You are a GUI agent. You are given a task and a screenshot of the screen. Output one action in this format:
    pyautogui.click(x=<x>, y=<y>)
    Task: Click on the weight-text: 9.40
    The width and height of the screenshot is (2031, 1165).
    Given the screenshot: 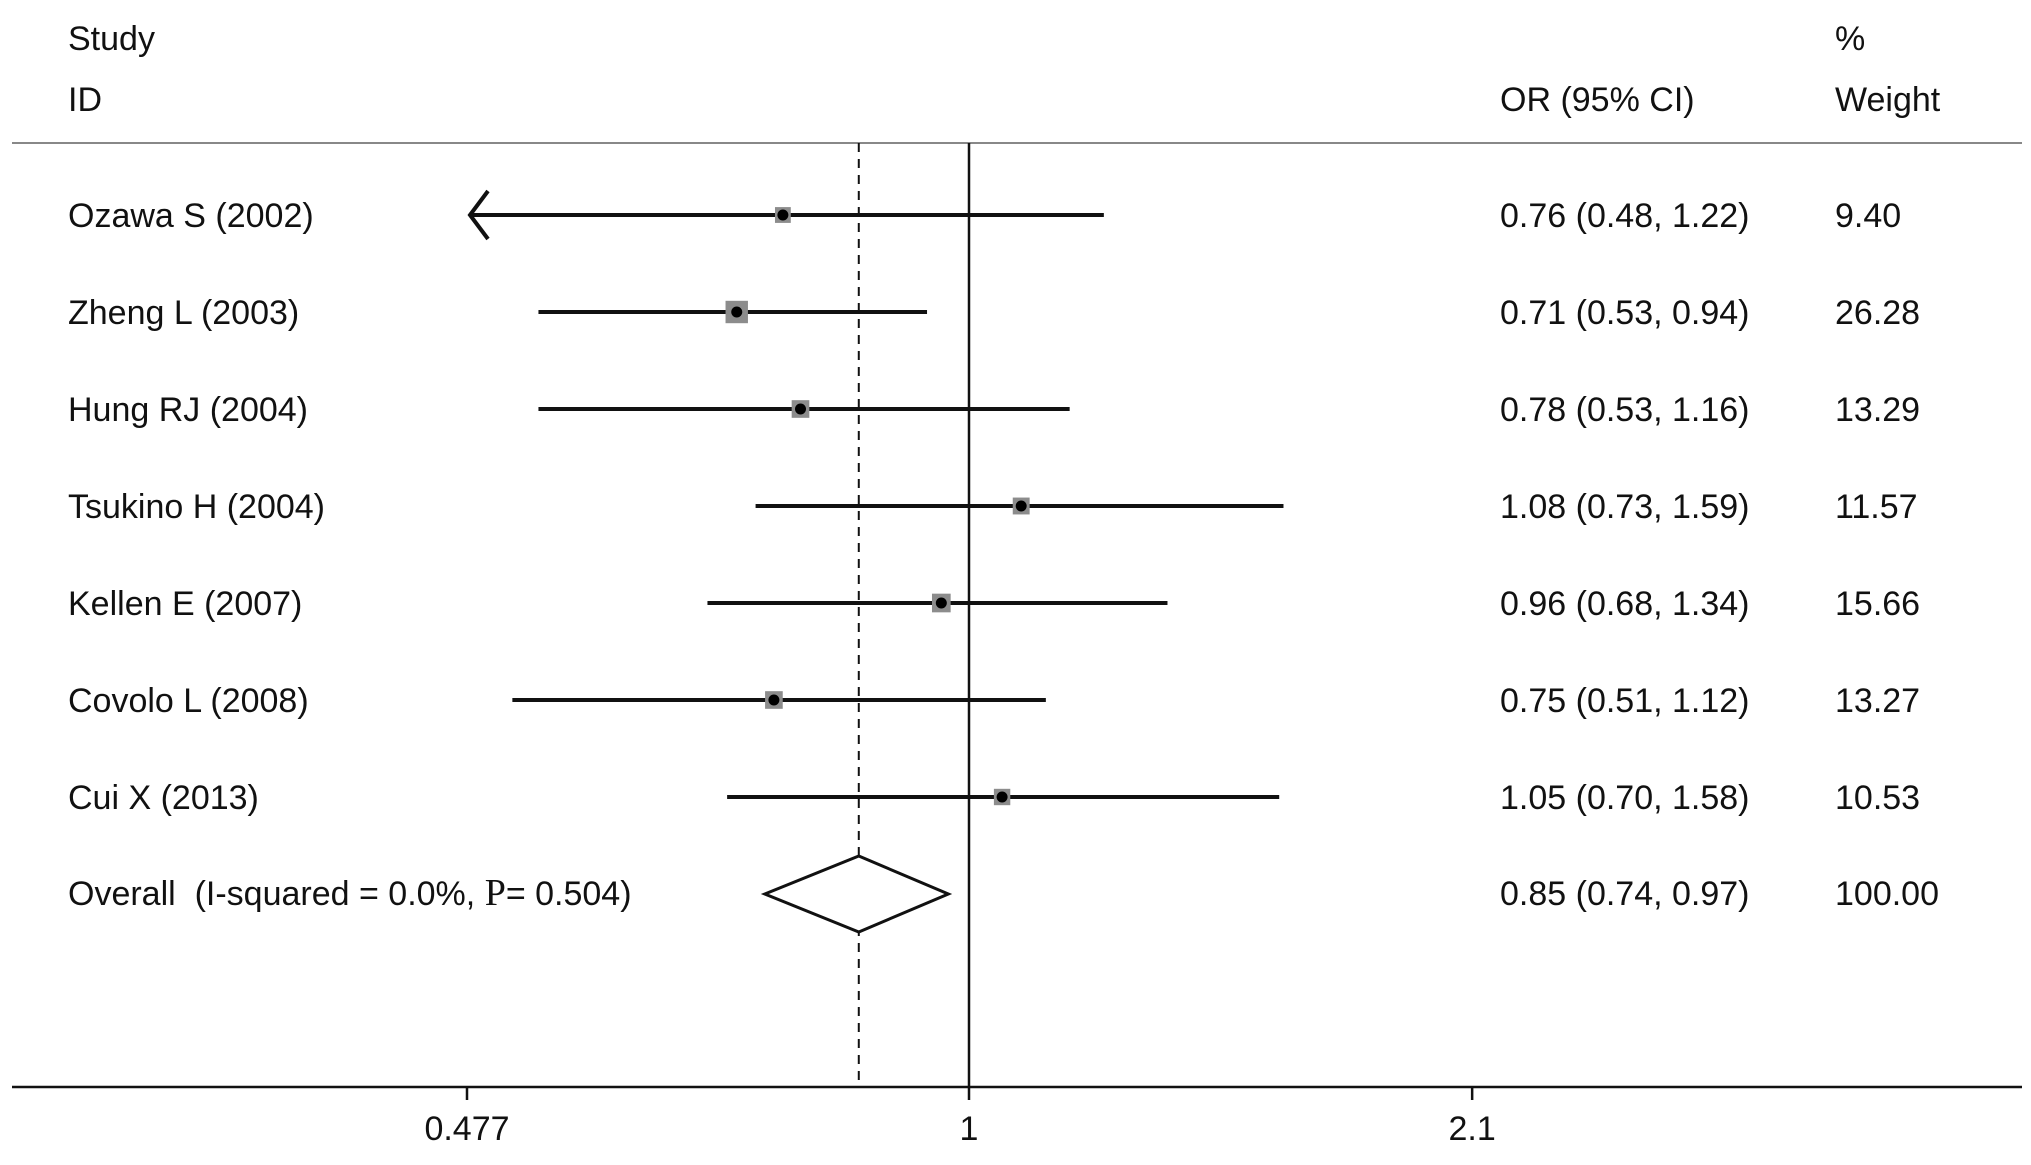 What is the action you would take?
    pyautogui.click(x=1868, y=216)
    